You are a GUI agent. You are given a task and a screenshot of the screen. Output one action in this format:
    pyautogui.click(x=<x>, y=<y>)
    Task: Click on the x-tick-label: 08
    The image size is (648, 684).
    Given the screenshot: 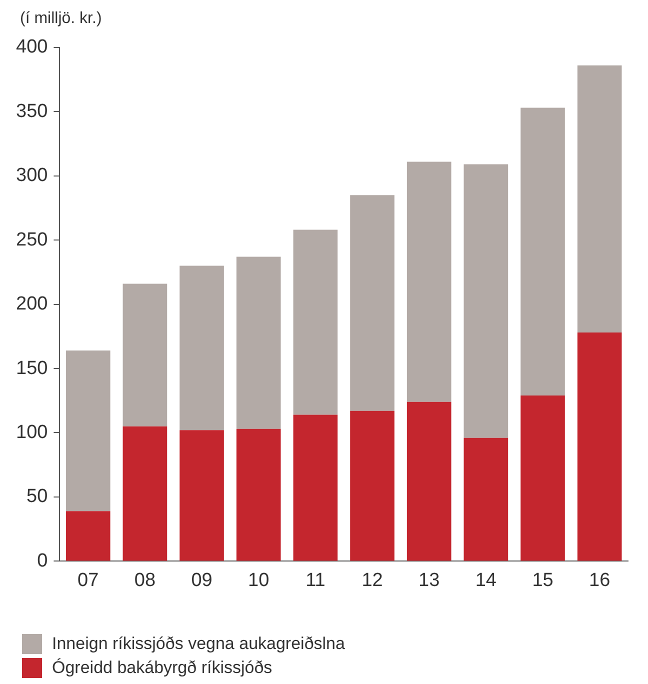 What is the action you would take?
    pyautogui.click(x=145, y=580)
    